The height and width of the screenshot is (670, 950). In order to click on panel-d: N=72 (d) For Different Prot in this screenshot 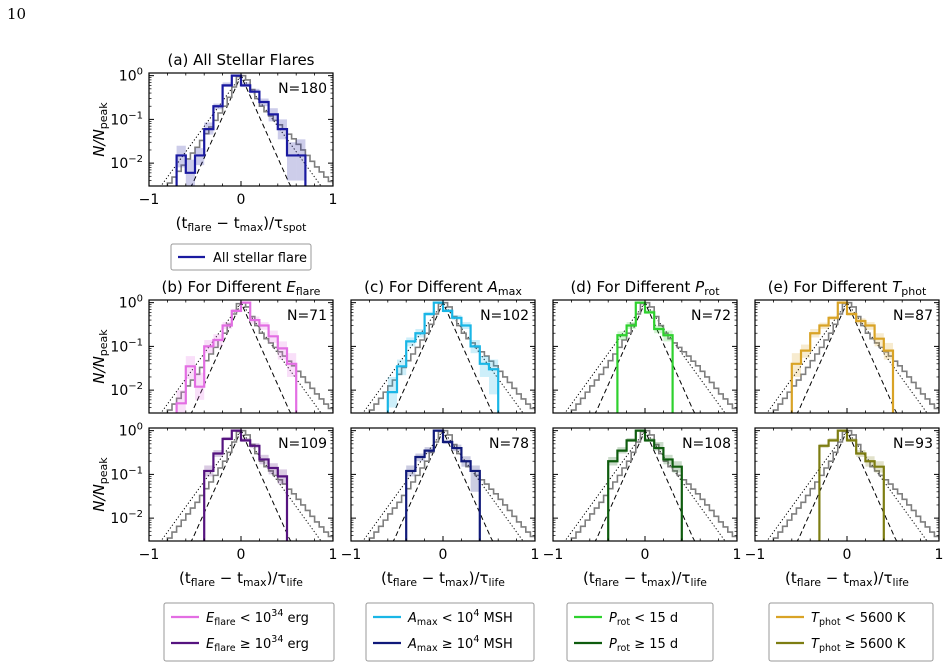, I will do `click(645, 346)`.